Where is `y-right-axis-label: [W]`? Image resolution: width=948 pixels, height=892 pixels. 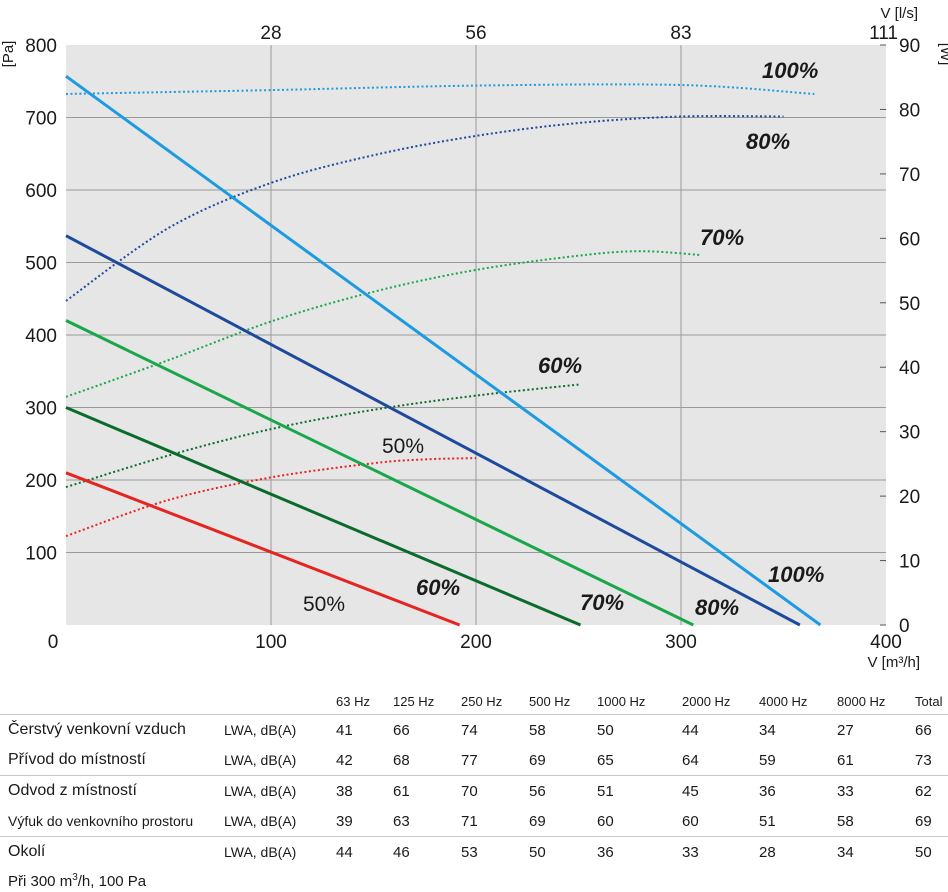
y-right-axis-label: [W] is located at coordinates (942, 54).